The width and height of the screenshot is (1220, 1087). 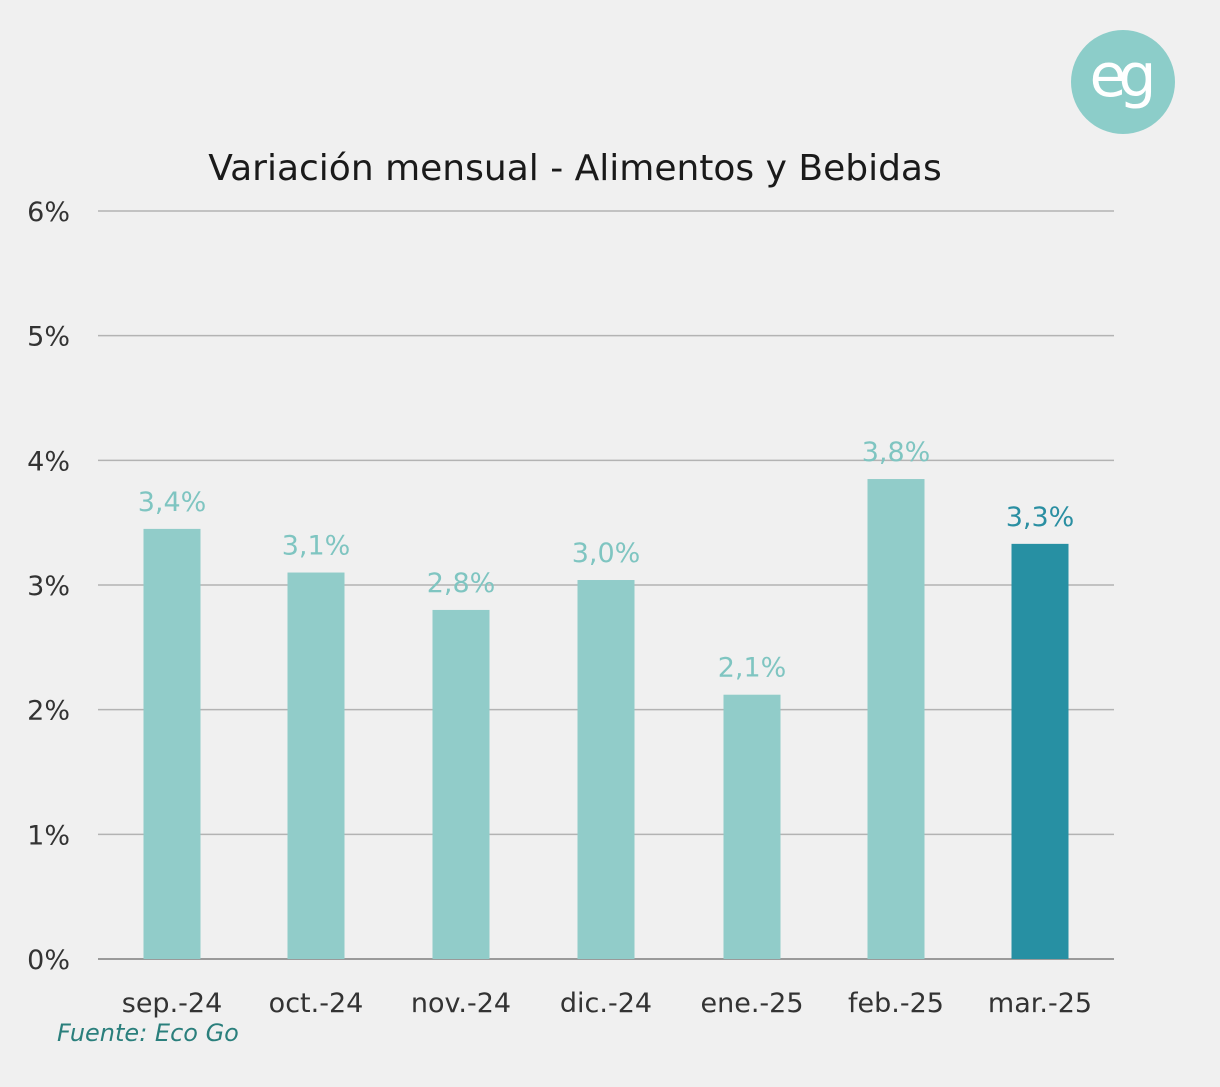 I want to click on x-tick-label: sep.-24, so click(x=172, y=1003).